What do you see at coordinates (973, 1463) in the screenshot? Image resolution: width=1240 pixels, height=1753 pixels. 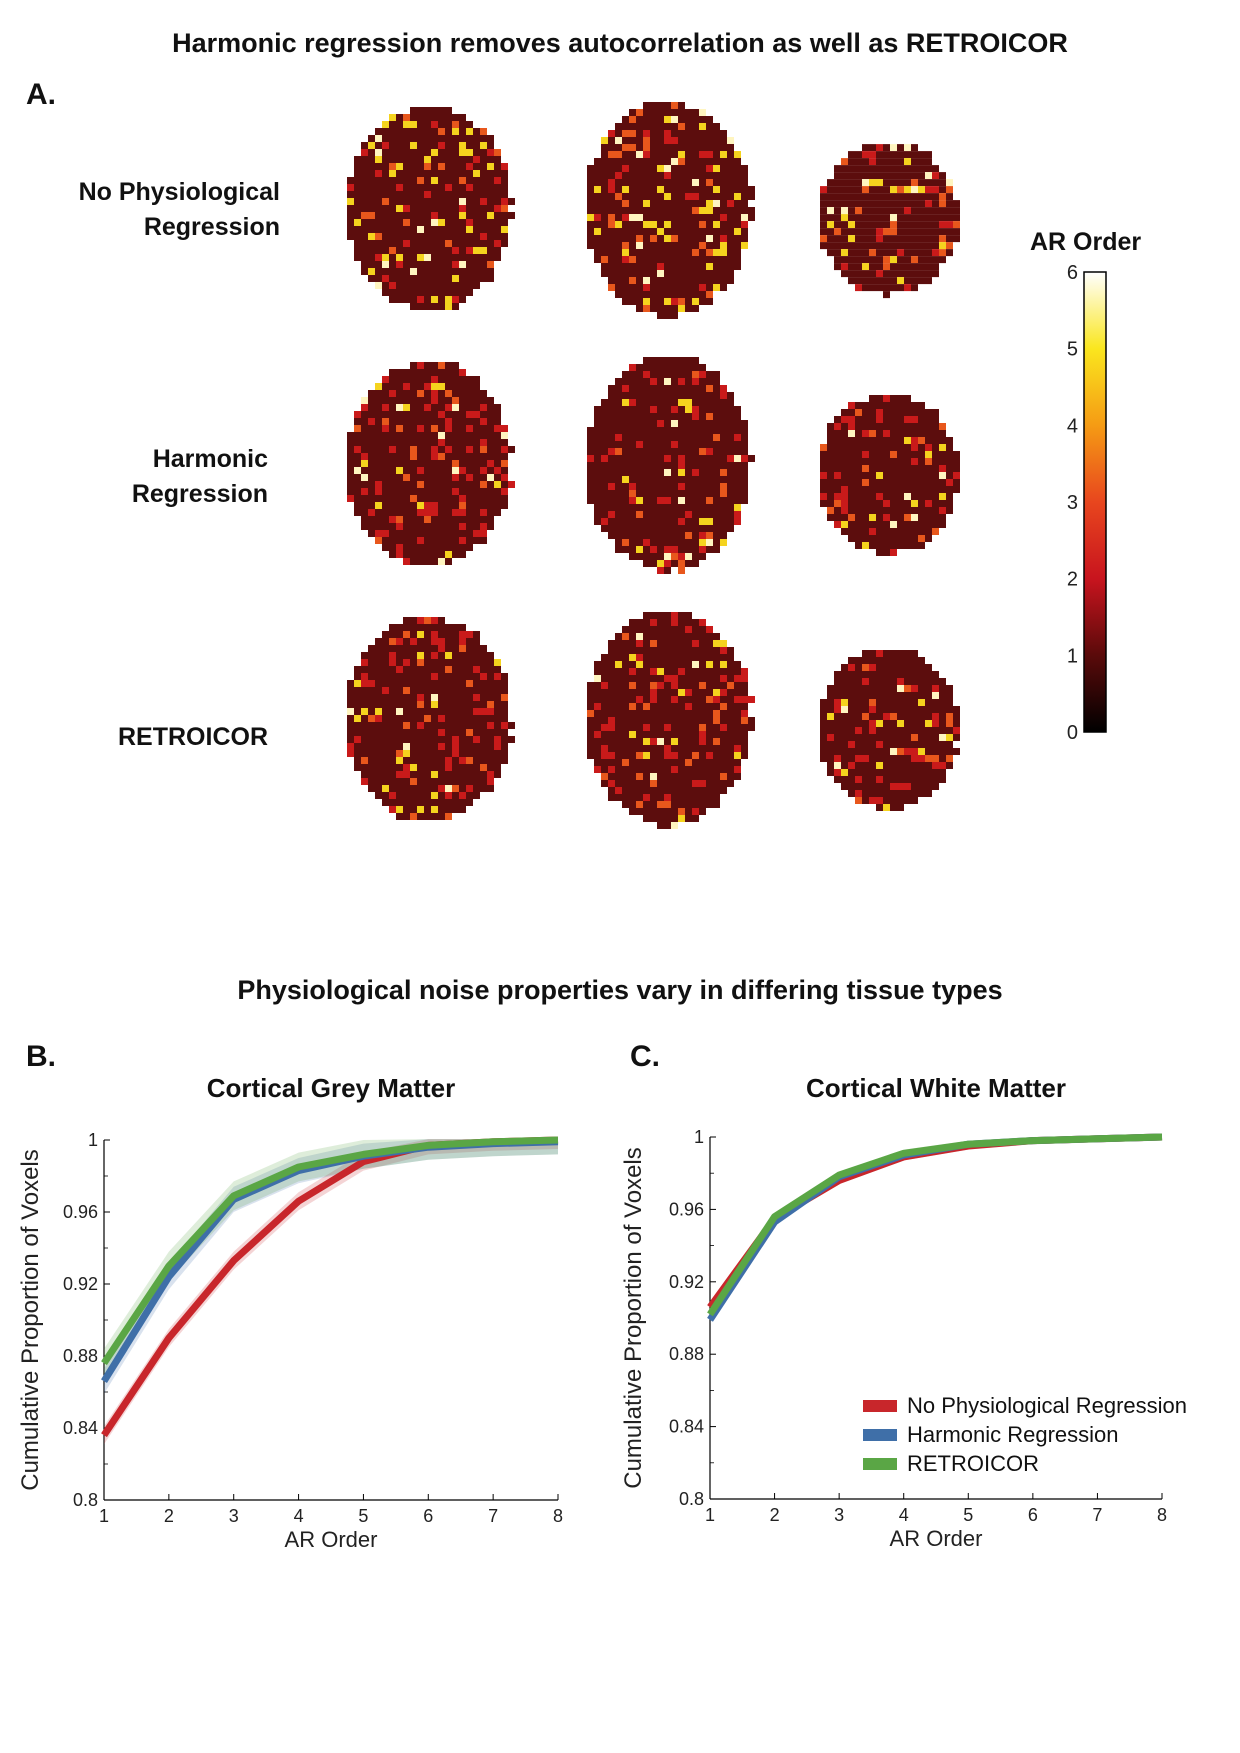 I see `legend-label: RETROICOR` at bounding box center [973, 1463].